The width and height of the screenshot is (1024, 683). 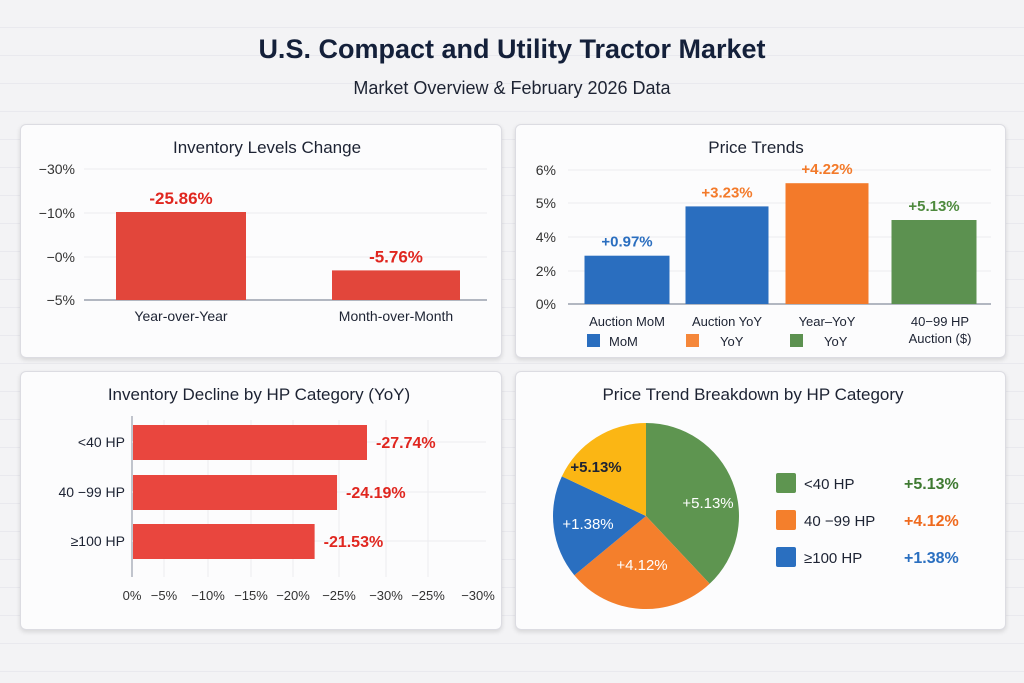 What do you see at coordinates (546, 170) in the screenshot?
I see `y-tick-label: 6%` at bounding box center [546, 170].